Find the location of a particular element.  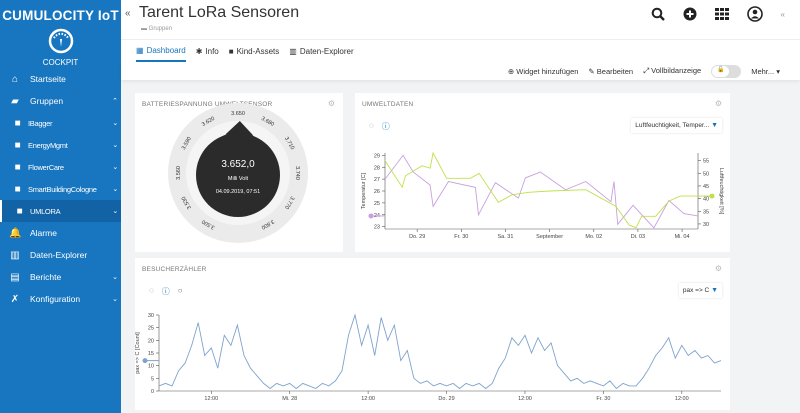

x-tick-label: Mi. 28 is located at coordinates (289, 399).